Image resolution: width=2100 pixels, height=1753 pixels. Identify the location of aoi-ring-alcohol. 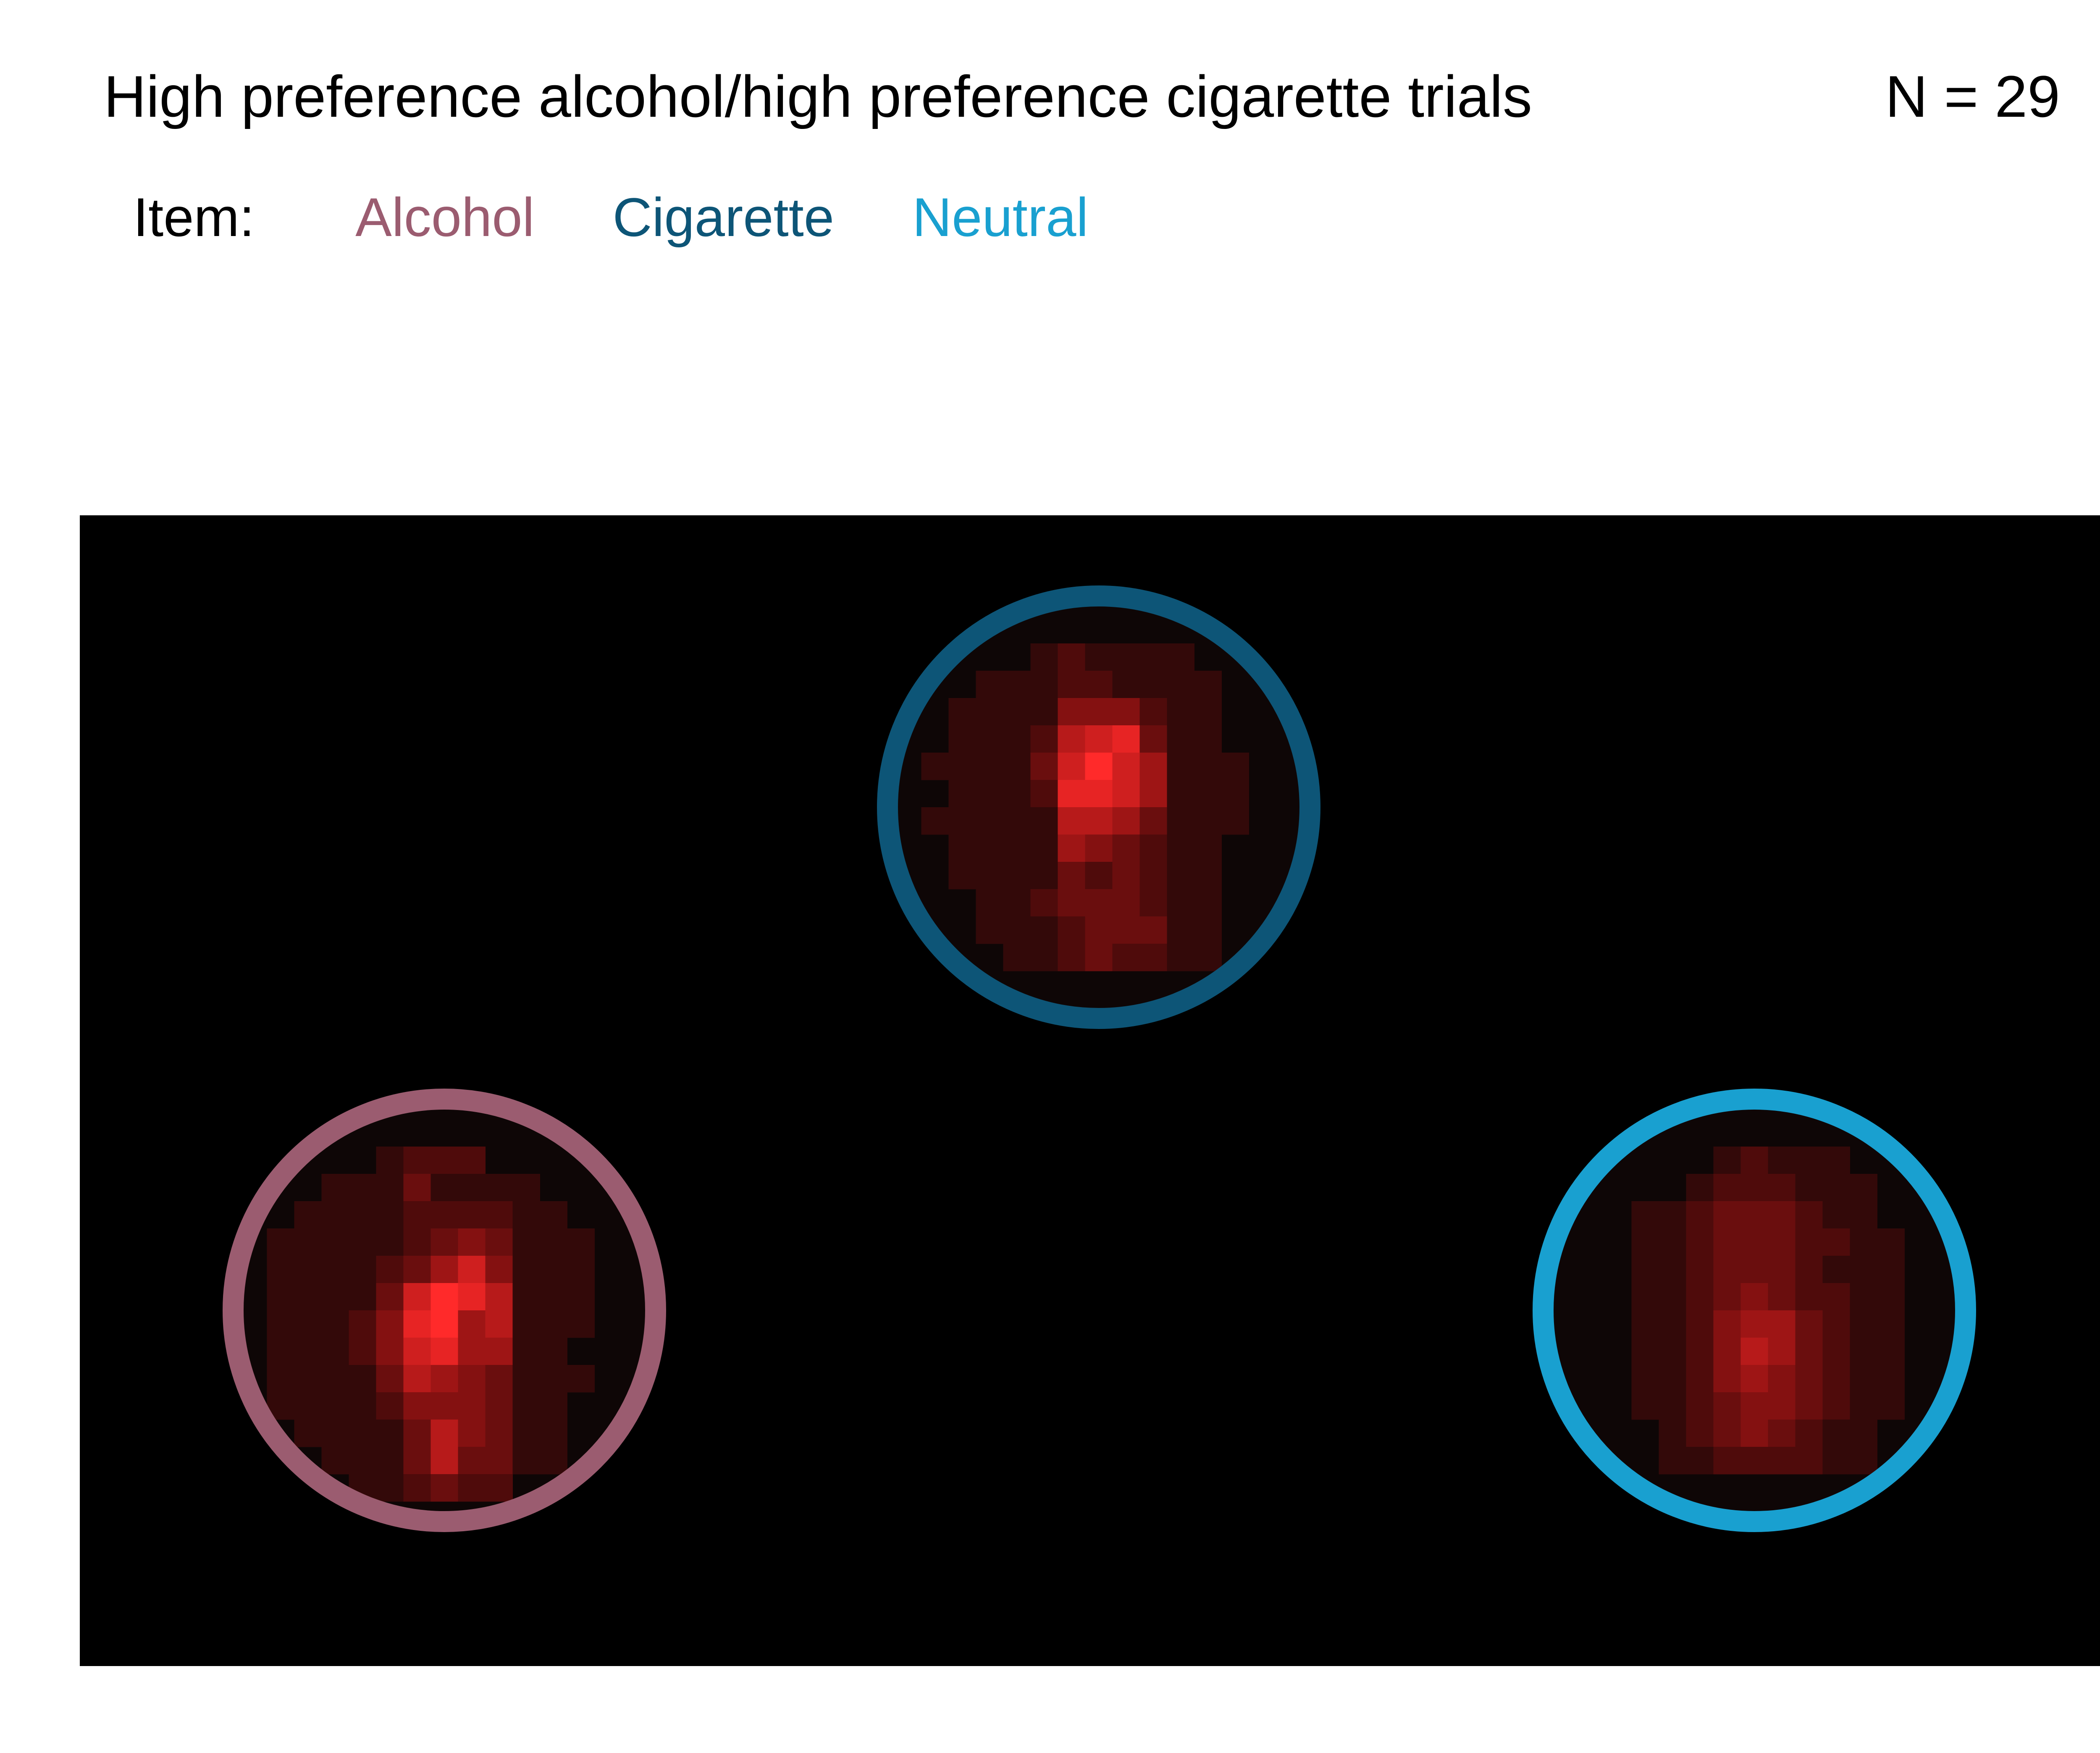
(444, 1310).